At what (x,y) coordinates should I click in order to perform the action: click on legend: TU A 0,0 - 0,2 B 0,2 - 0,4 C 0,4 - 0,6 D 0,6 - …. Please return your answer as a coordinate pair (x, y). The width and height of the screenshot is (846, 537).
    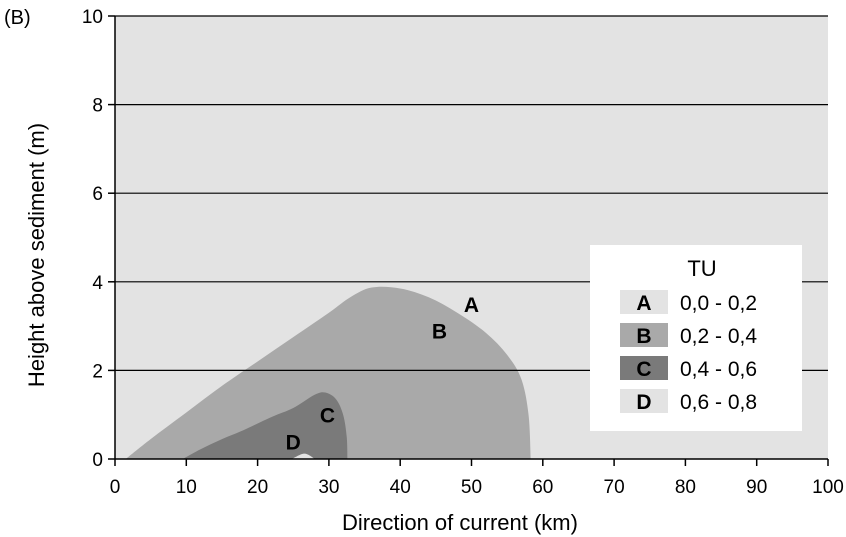
    Looking at the image, I should click on (696, 338).